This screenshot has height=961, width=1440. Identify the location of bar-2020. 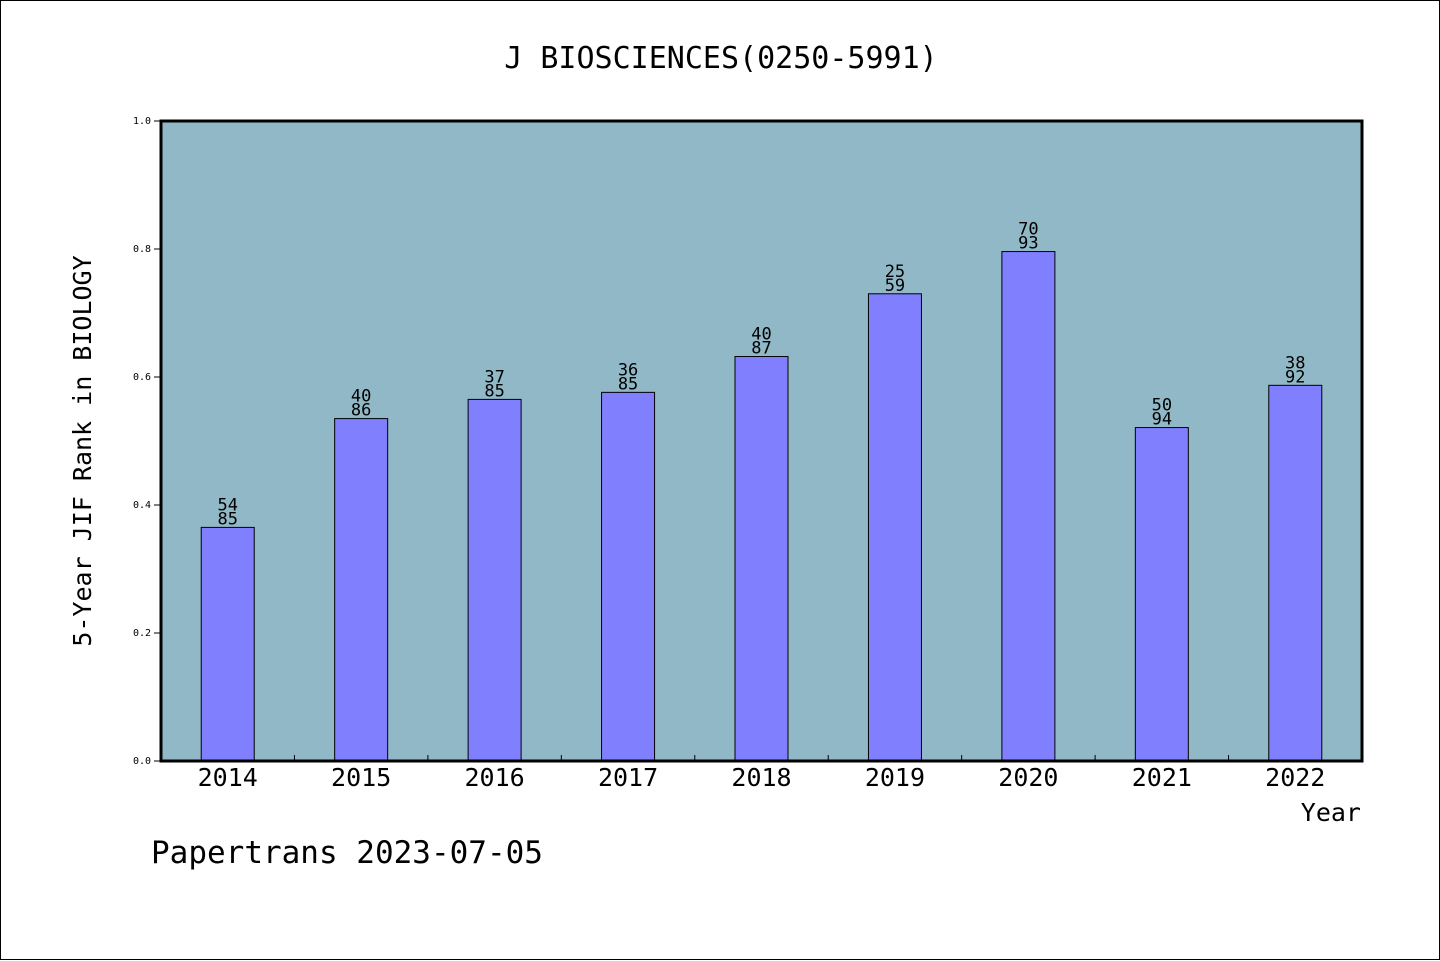
(1028, 506).